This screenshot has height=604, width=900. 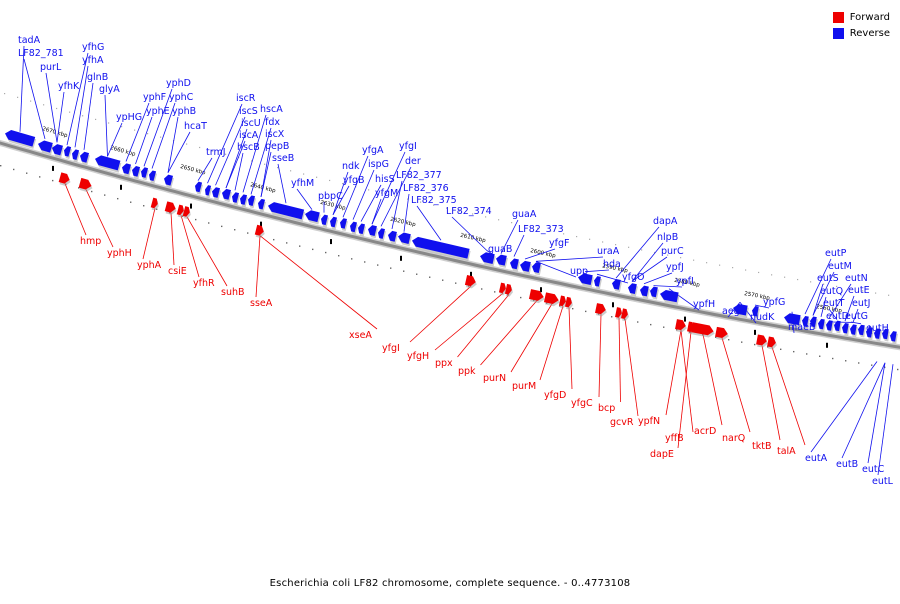 What do you see at coordinates (216, 152) in the screenshot?
I see `gene-label-trmj: trmJ` at bounding box center [216, 152].